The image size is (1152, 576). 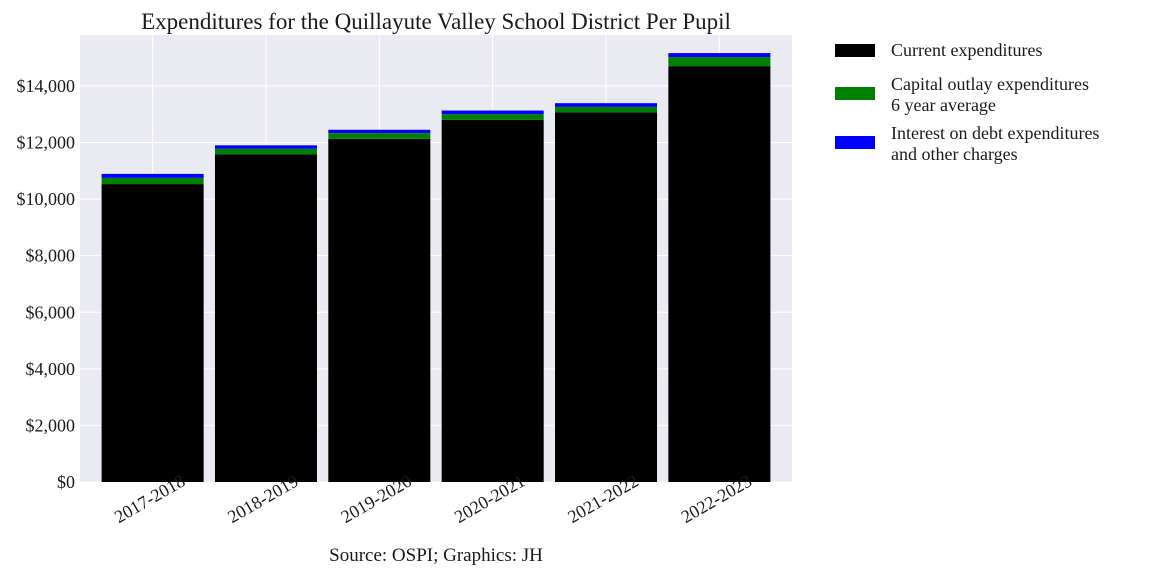 I want to click on y-tick-label: $6,000, so click(x=51, y=312).